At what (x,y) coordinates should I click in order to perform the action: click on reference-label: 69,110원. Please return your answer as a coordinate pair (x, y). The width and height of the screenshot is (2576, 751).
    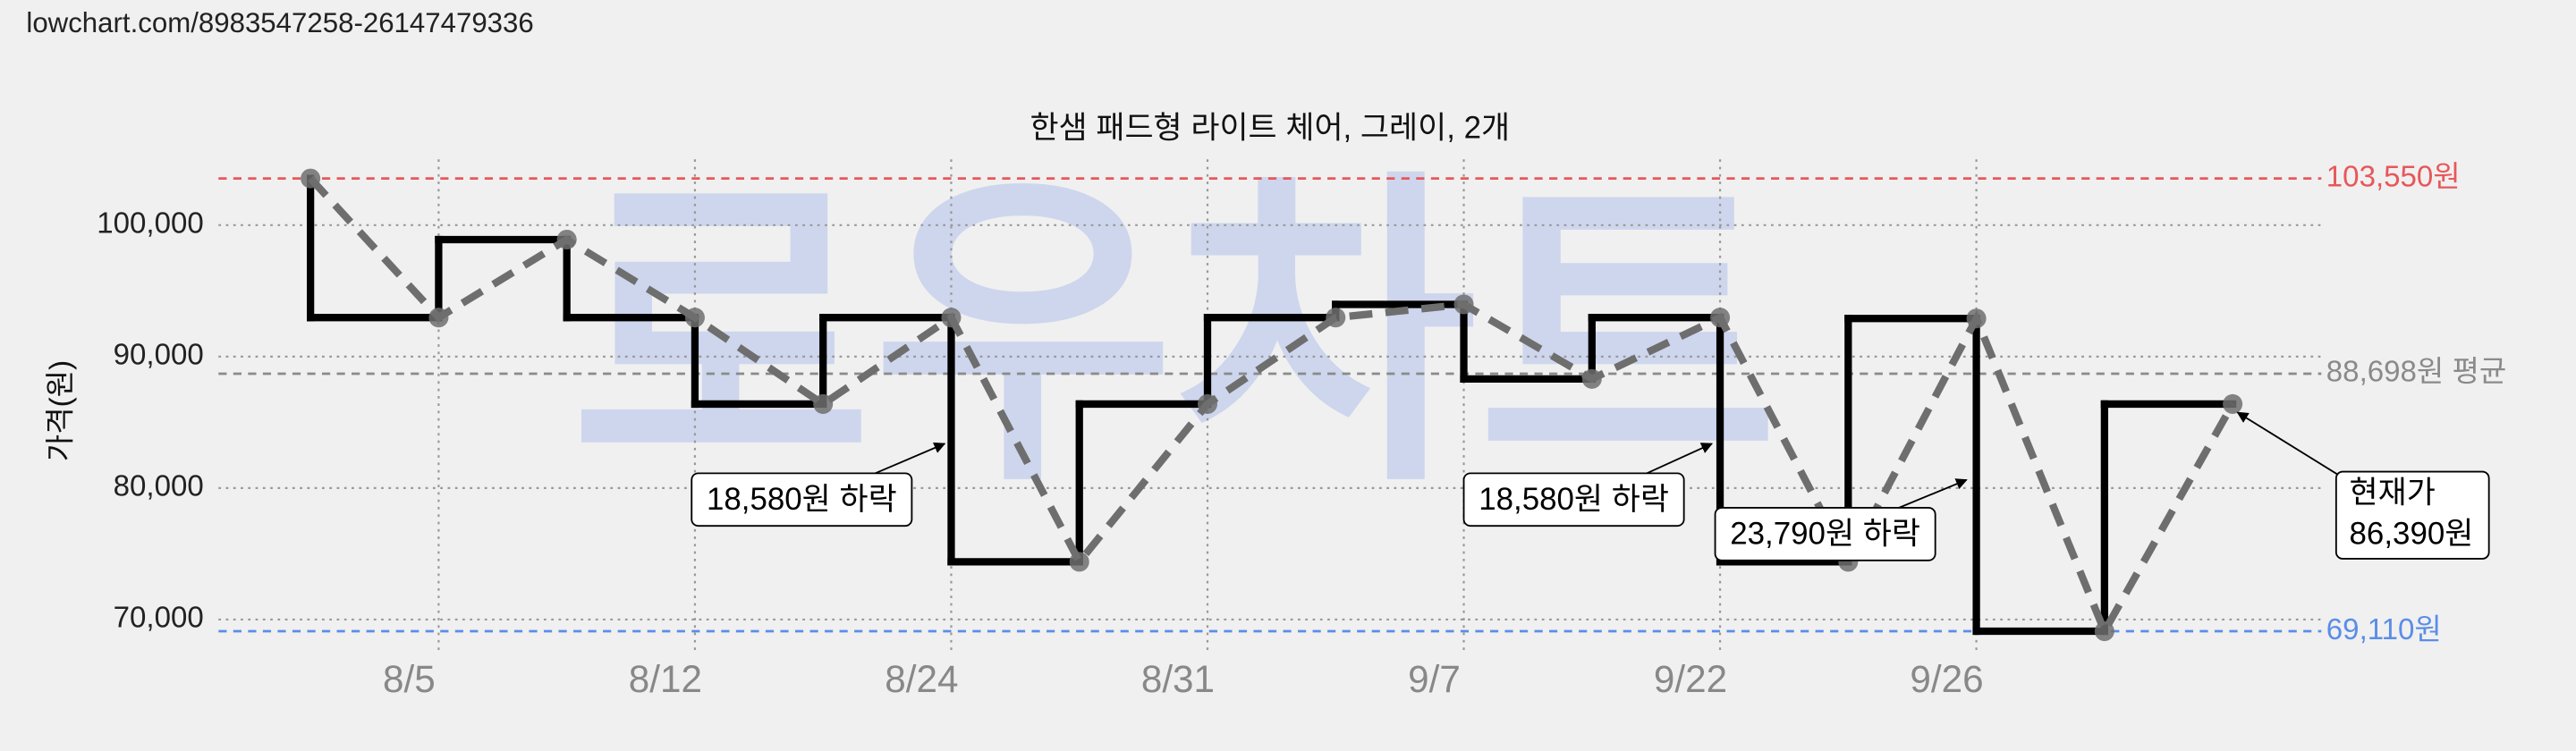
    Looking at the image, I should click on (2384, 630).